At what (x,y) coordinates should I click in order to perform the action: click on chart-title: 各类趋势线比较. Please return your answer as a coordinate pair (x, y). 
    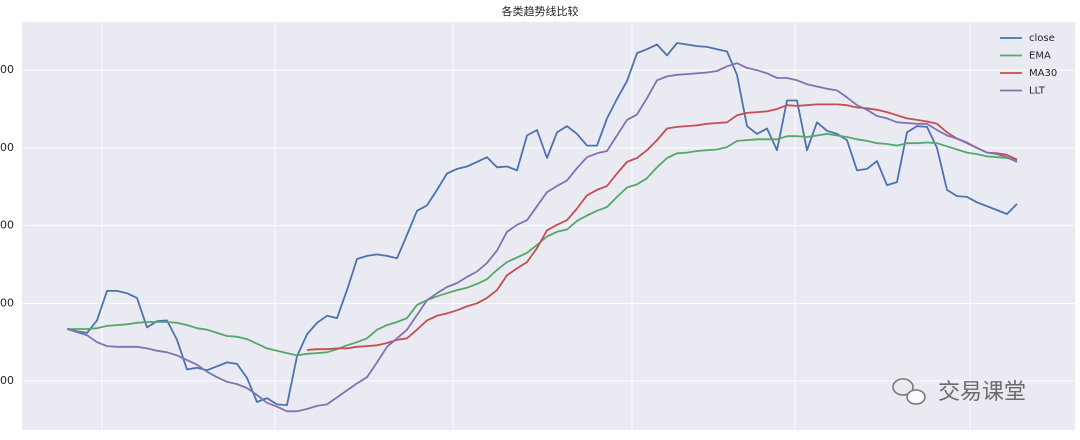
    Looking at the image, I should click on (540, 11).